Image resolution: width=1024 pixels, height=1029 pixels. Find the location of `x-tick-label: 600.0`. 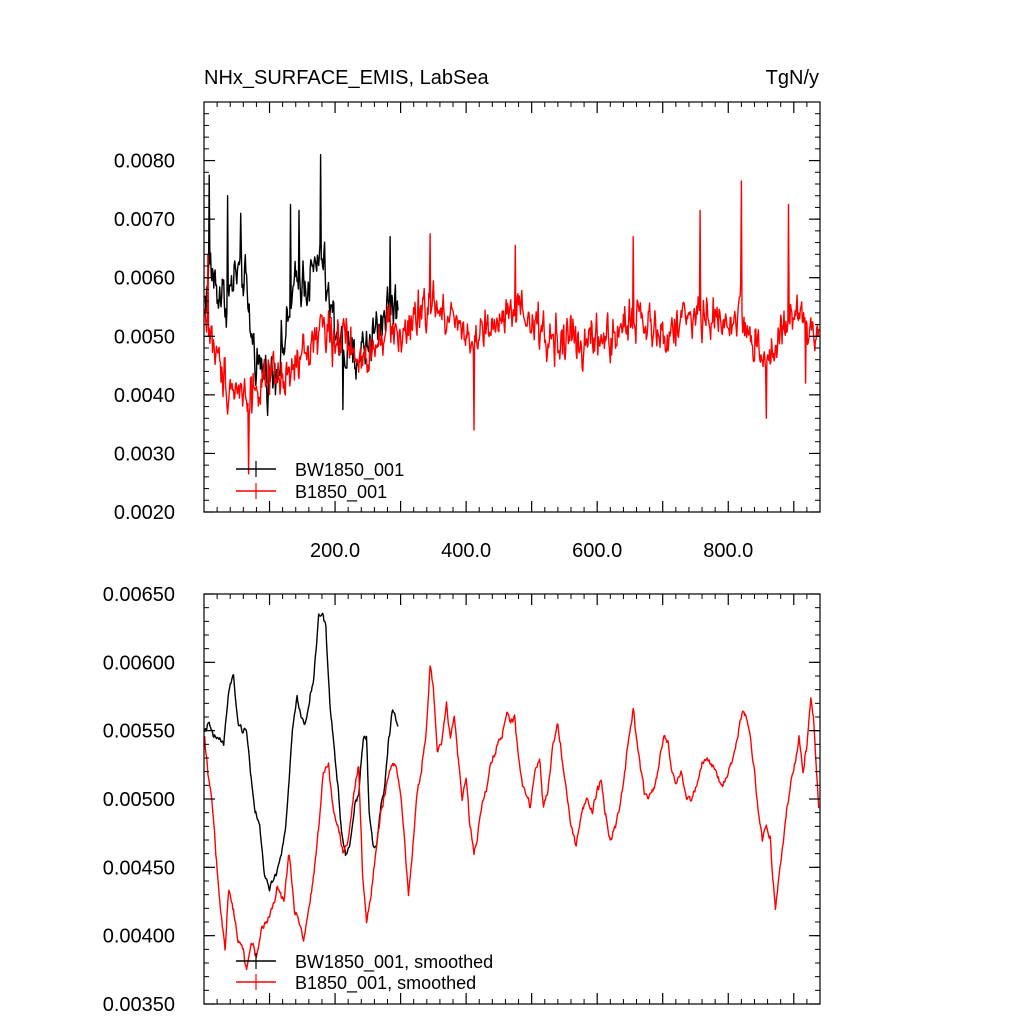

x-tick-label: 600.0 is located at coordinates (597, 551).